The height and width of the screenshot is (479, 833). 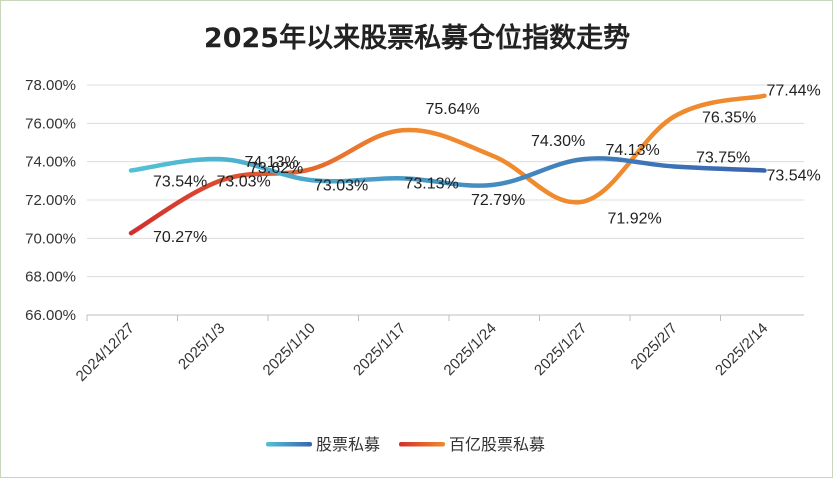 What do you see at coordinates (723, 157) in the screenshot?
I see `data-label-stock-private-fund: 73.75%` at bounding box center [723, 157].